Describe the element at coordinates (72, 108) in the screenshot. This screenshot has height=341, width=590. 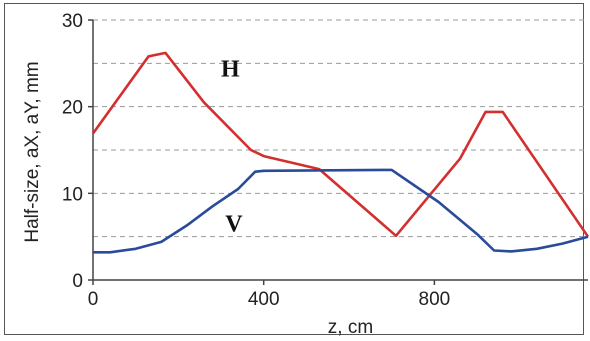
I see `y-tick-label: 20` at that location.